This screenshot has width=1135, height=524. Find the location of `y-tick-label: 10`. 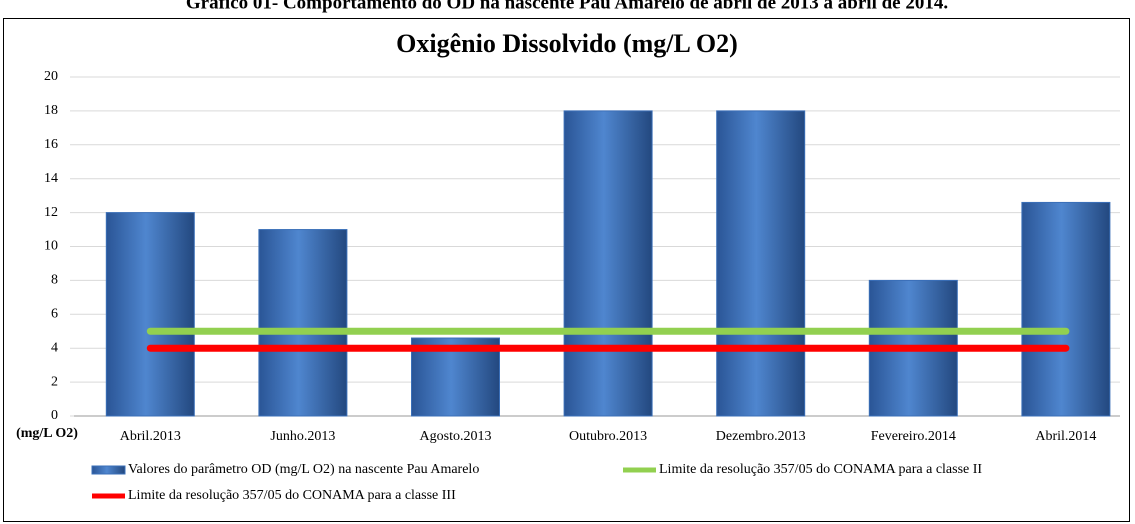

y-tick-label: 10 is located at coordinates (51, 246).